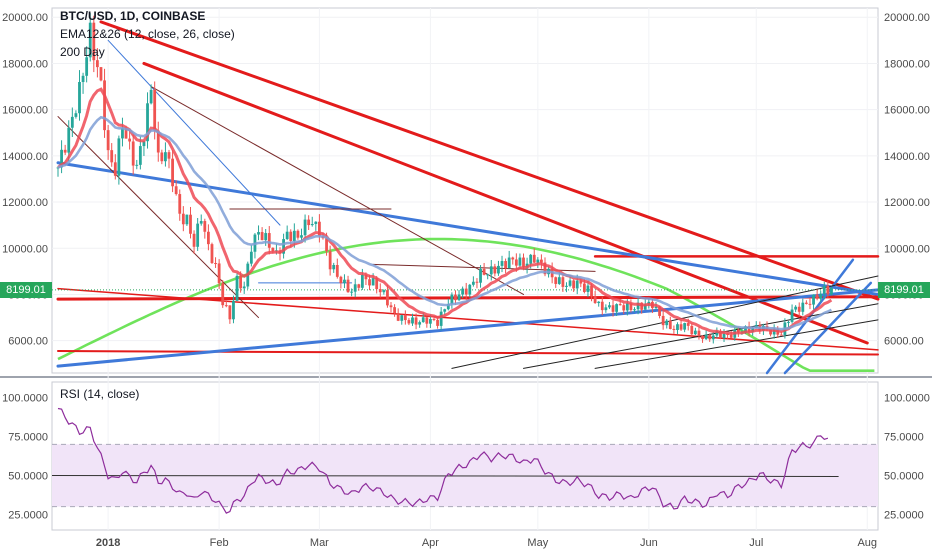 Image resolution: width=932 pixels, height=550 pixels. Describe the element at coordinates (907, 157) in the screenshot. I see `price-tick-label-right: 14000.00` at that location.